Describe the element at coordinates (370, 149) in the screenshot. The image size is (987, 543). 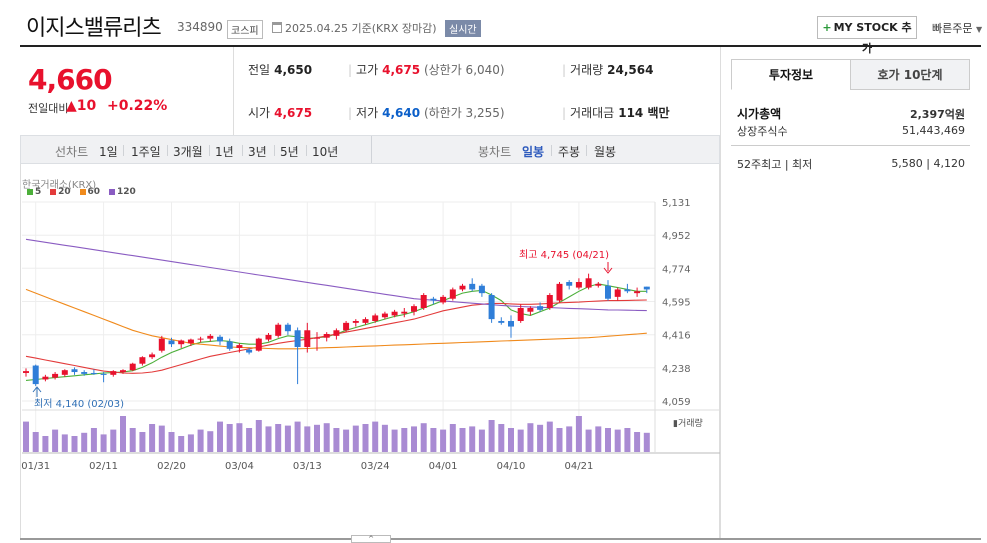
I see `chart-toolbar: 선차트 1일 1주일 3개월 1년 3년 5년 10년 봉차트 일봉 주봉 월봉` at that location.